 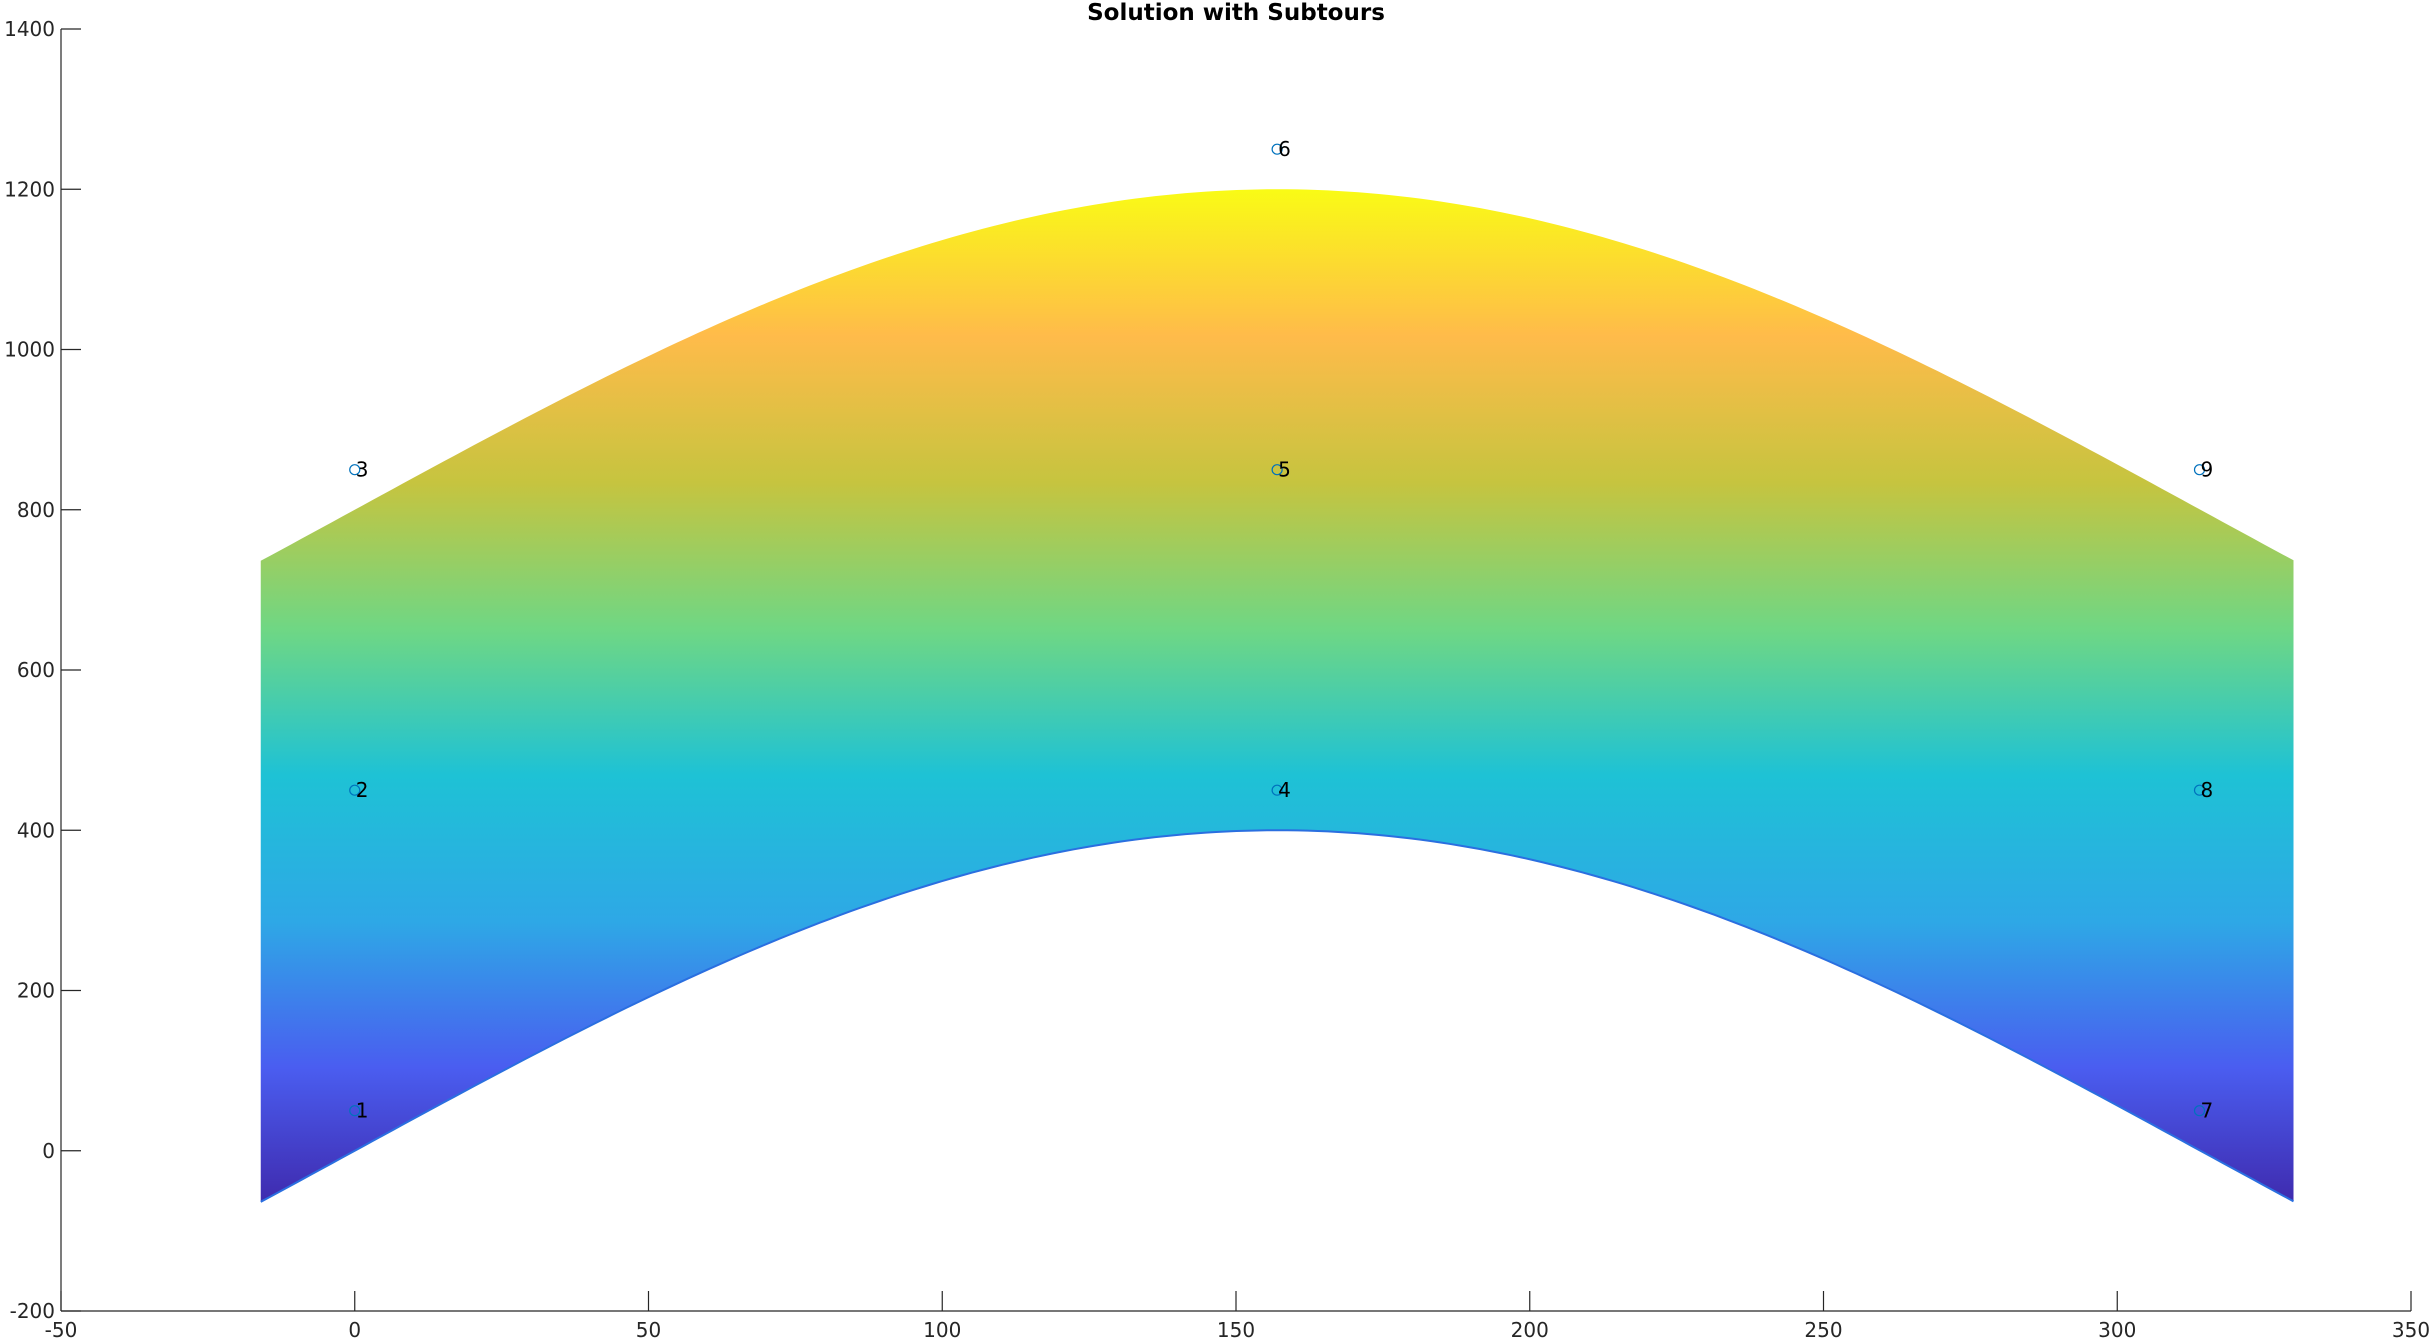 What do you see at coordinates (1236, 13) in the screenshot?
I see `chart-title: Solution with Subtours` at bounding box center [1236, 13].